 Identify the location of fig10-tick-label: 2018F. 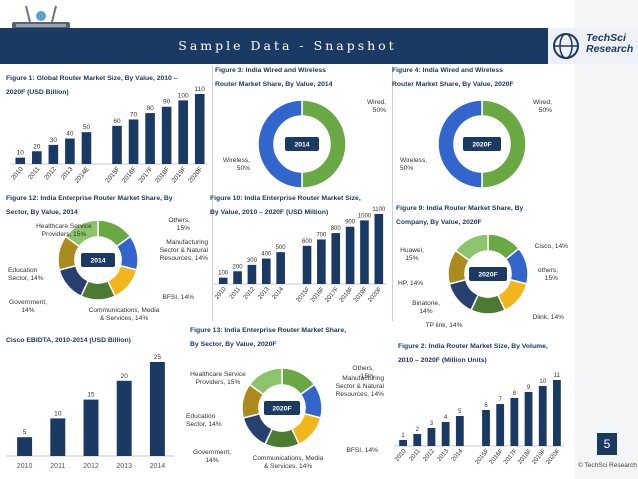
(346, 295).